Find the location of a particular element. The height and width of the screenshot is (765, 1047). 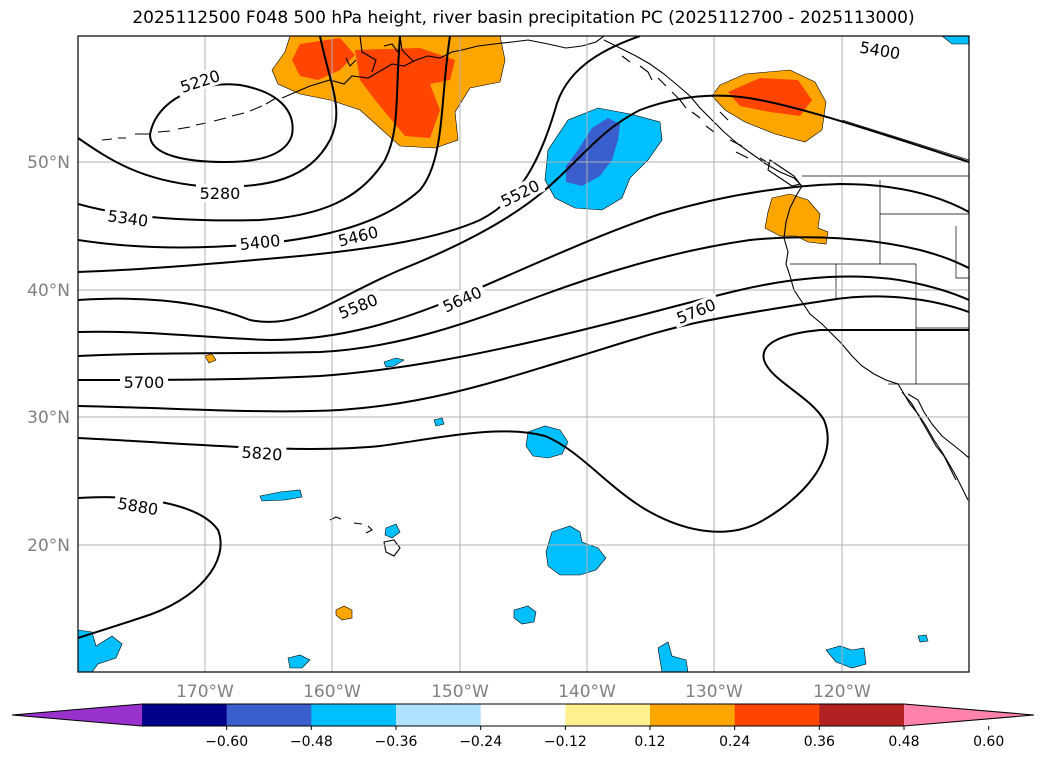

alaska-panhandle is located at coordinates (703, 113).